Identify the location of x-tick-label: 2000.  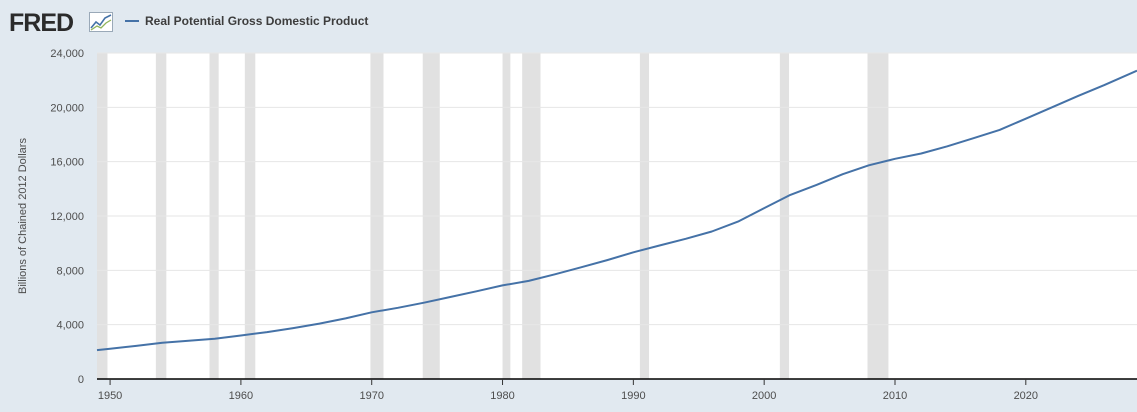
(764, 396).